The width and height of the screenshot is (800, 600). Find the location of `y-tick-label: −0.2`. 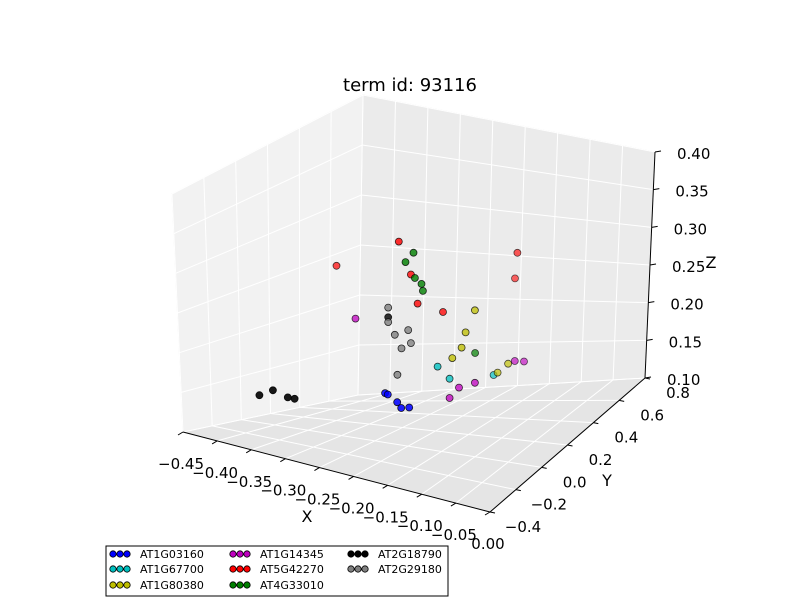

y-tick-label: −0.2 is located at coordinates (549, 505).